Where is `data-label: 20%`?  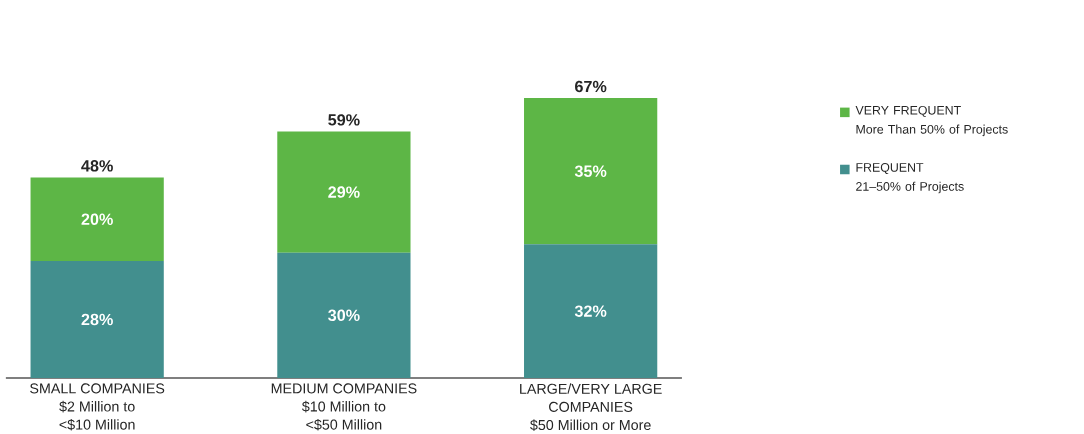
data-label: 20% is located at coordinates (97, 219).